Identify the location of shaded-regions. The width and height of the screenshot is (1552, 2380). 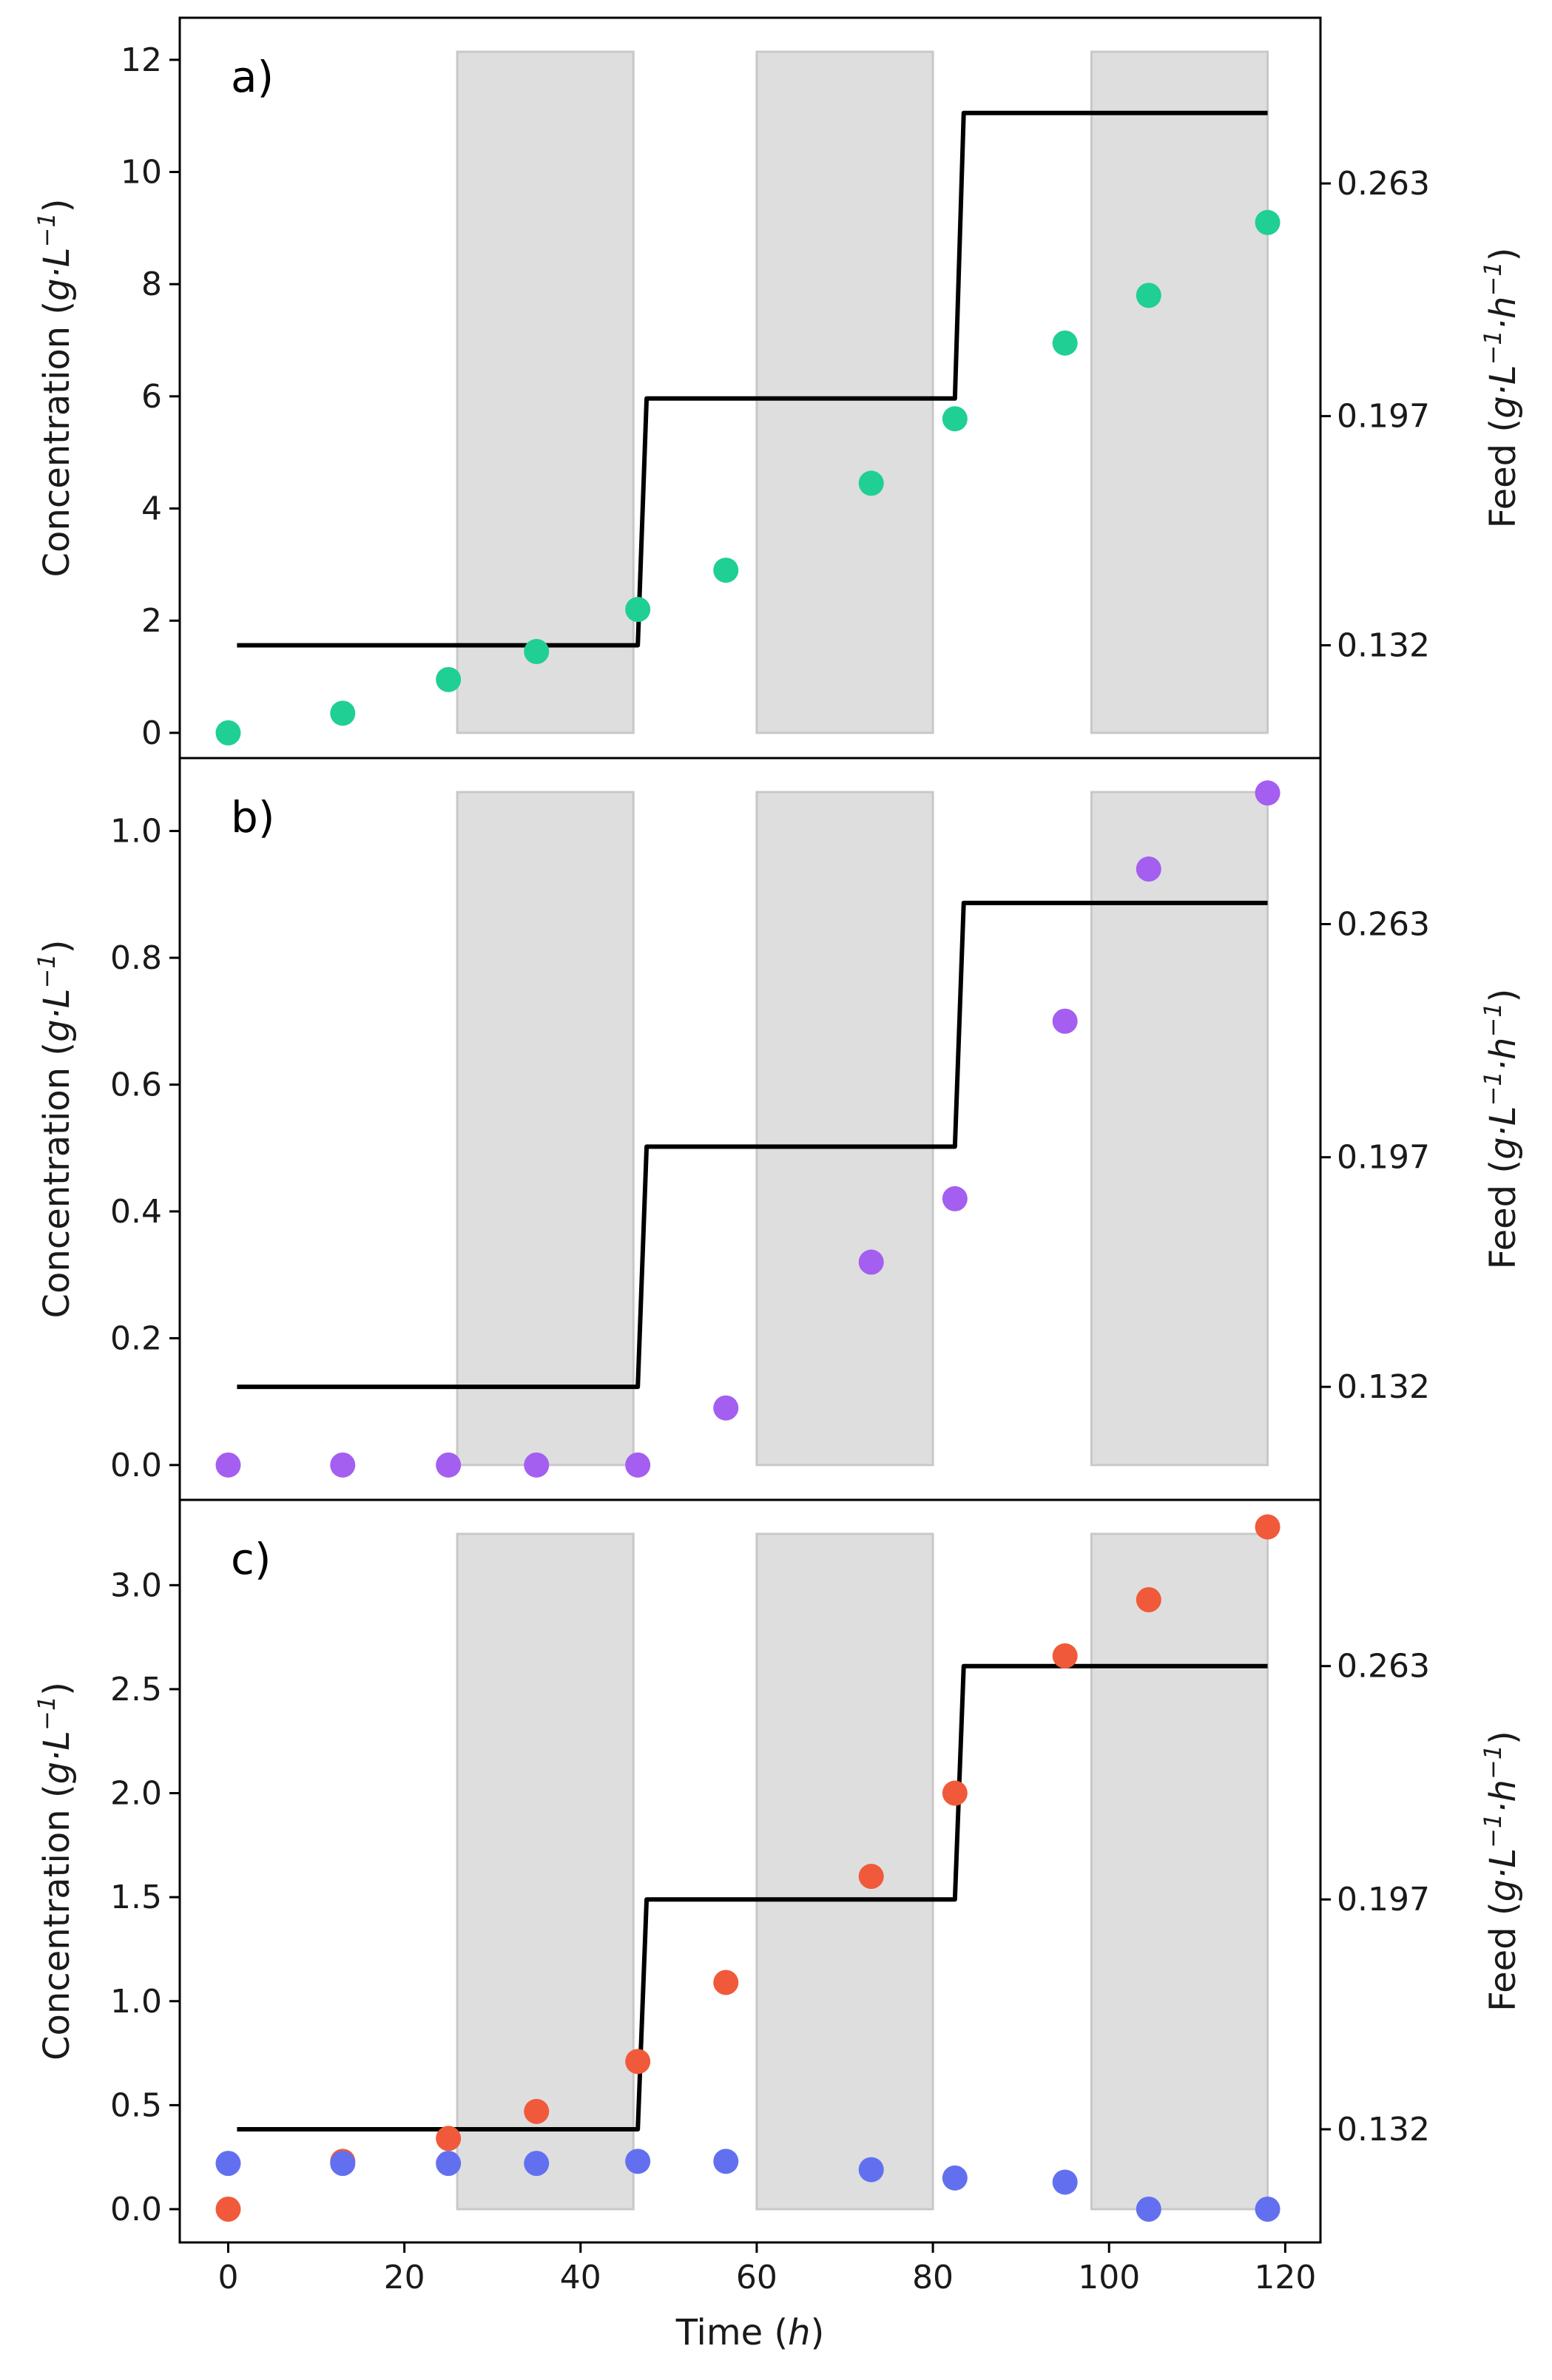
(862, 1129).